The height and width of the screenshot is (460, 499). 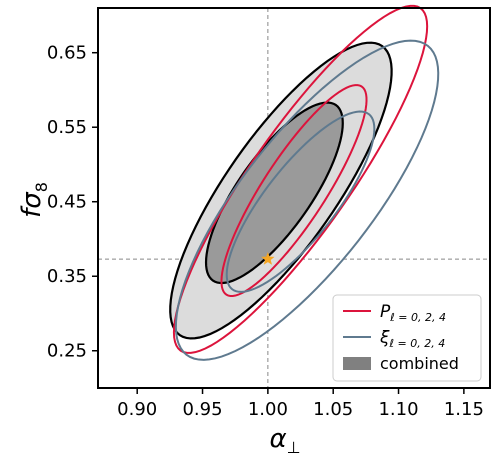 I want to click on y-axis-title: fσ8, so click(x=34, y=200).